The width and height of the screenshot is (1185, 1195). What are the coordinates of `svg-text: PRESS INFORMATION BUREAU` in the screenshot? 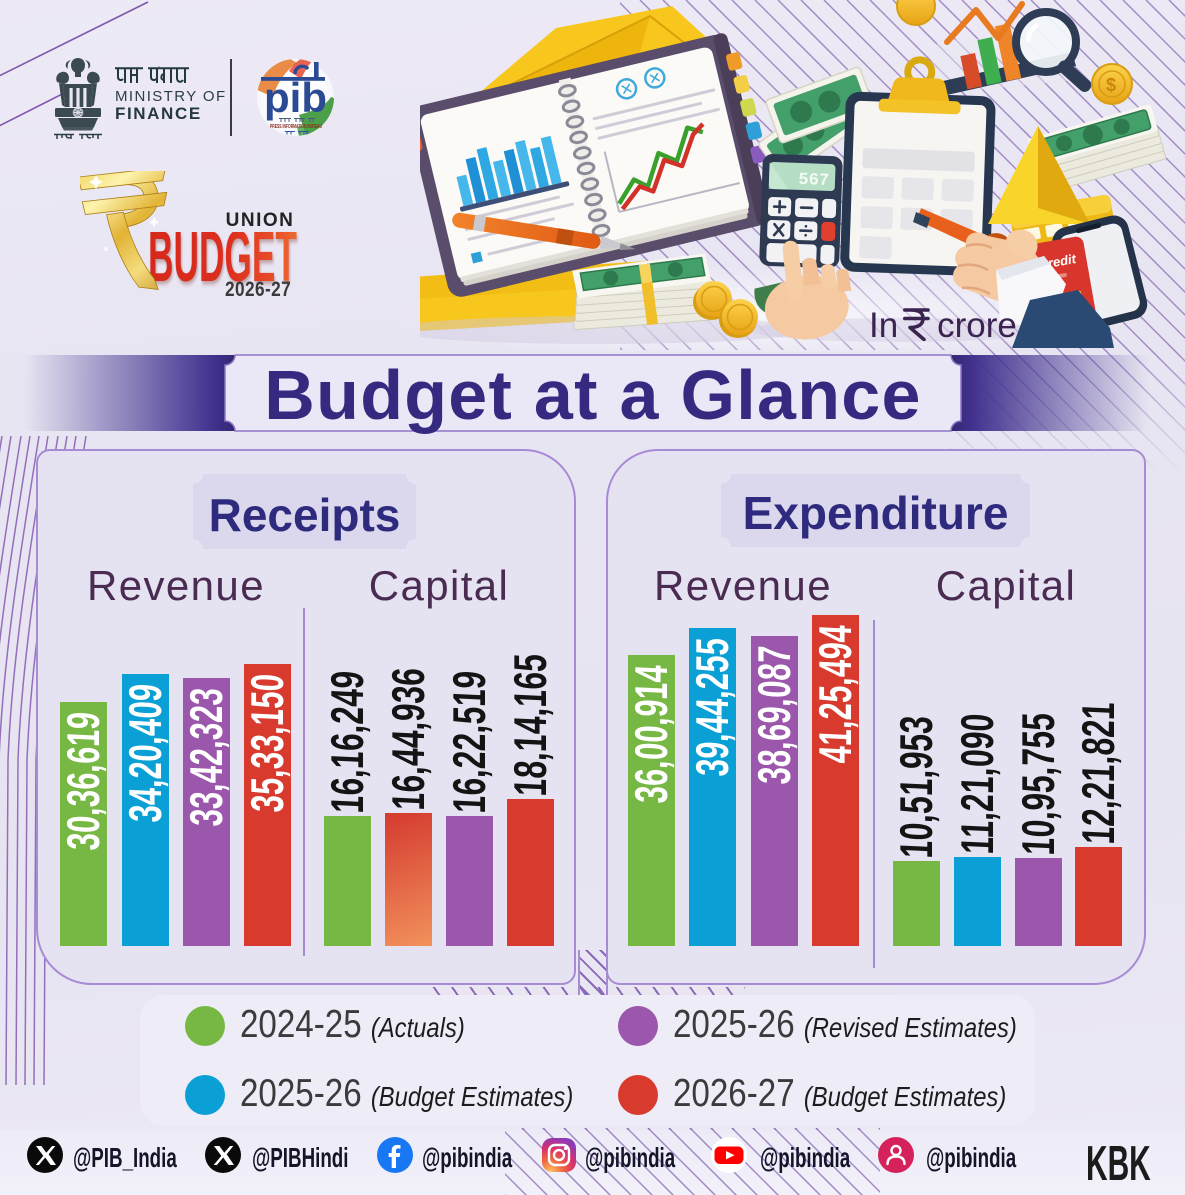 It's located at (296, 127).